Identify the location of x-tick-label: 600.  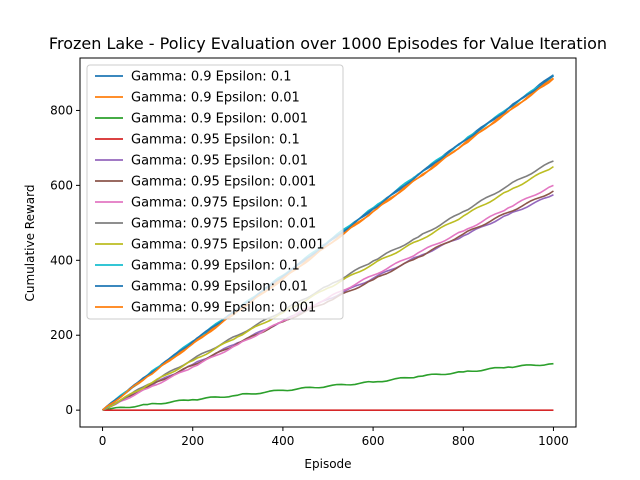
(373, 441).